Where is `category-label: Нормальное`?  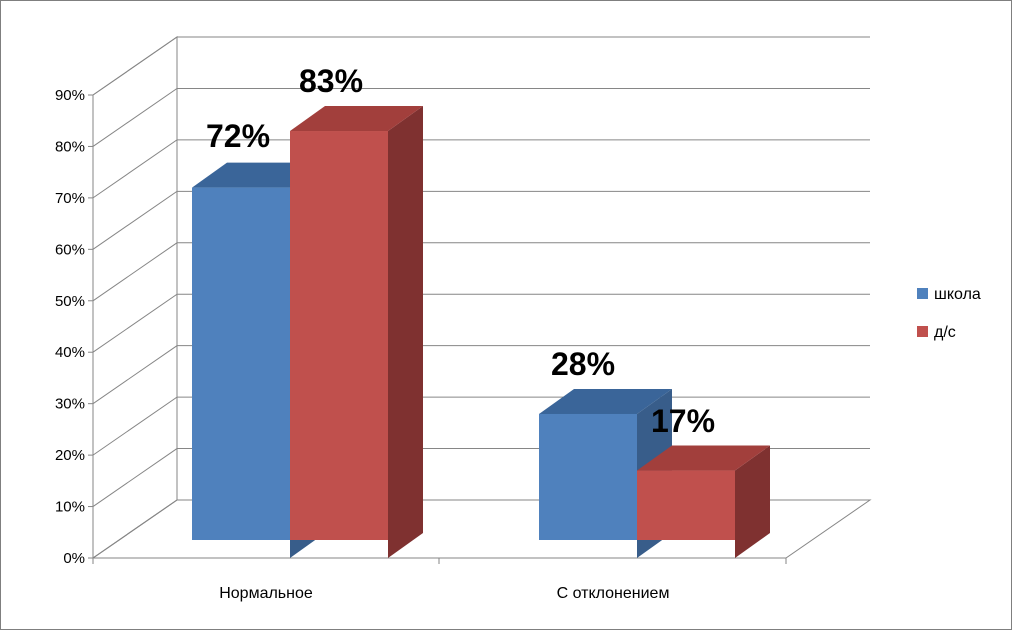 category-label: Нормальное is located at coordinates (266, 593).